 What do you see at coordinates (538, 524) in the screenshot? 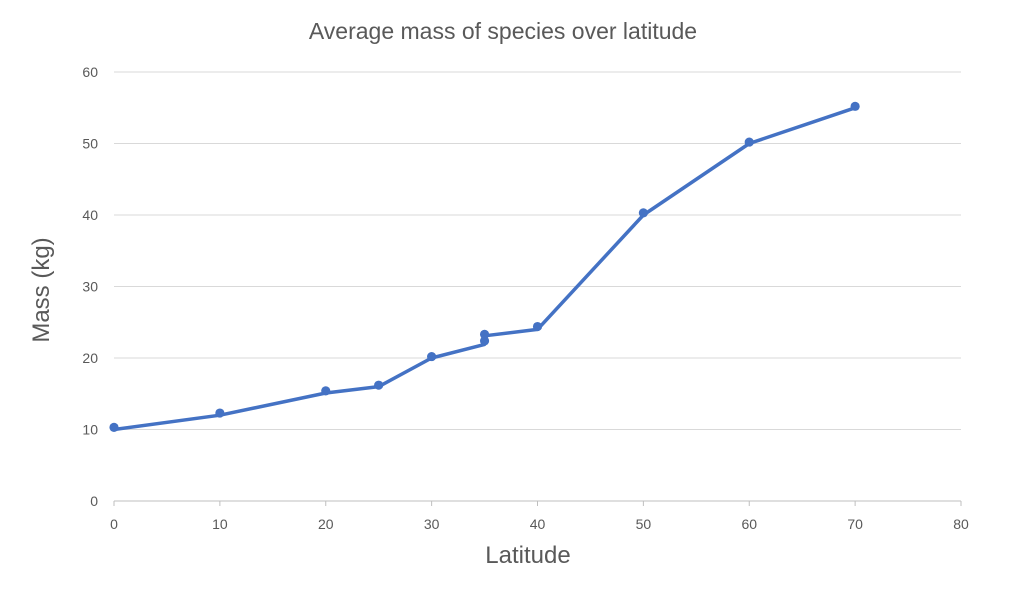
I see `x-tick-label: 40` at bounding box center [538, 524].